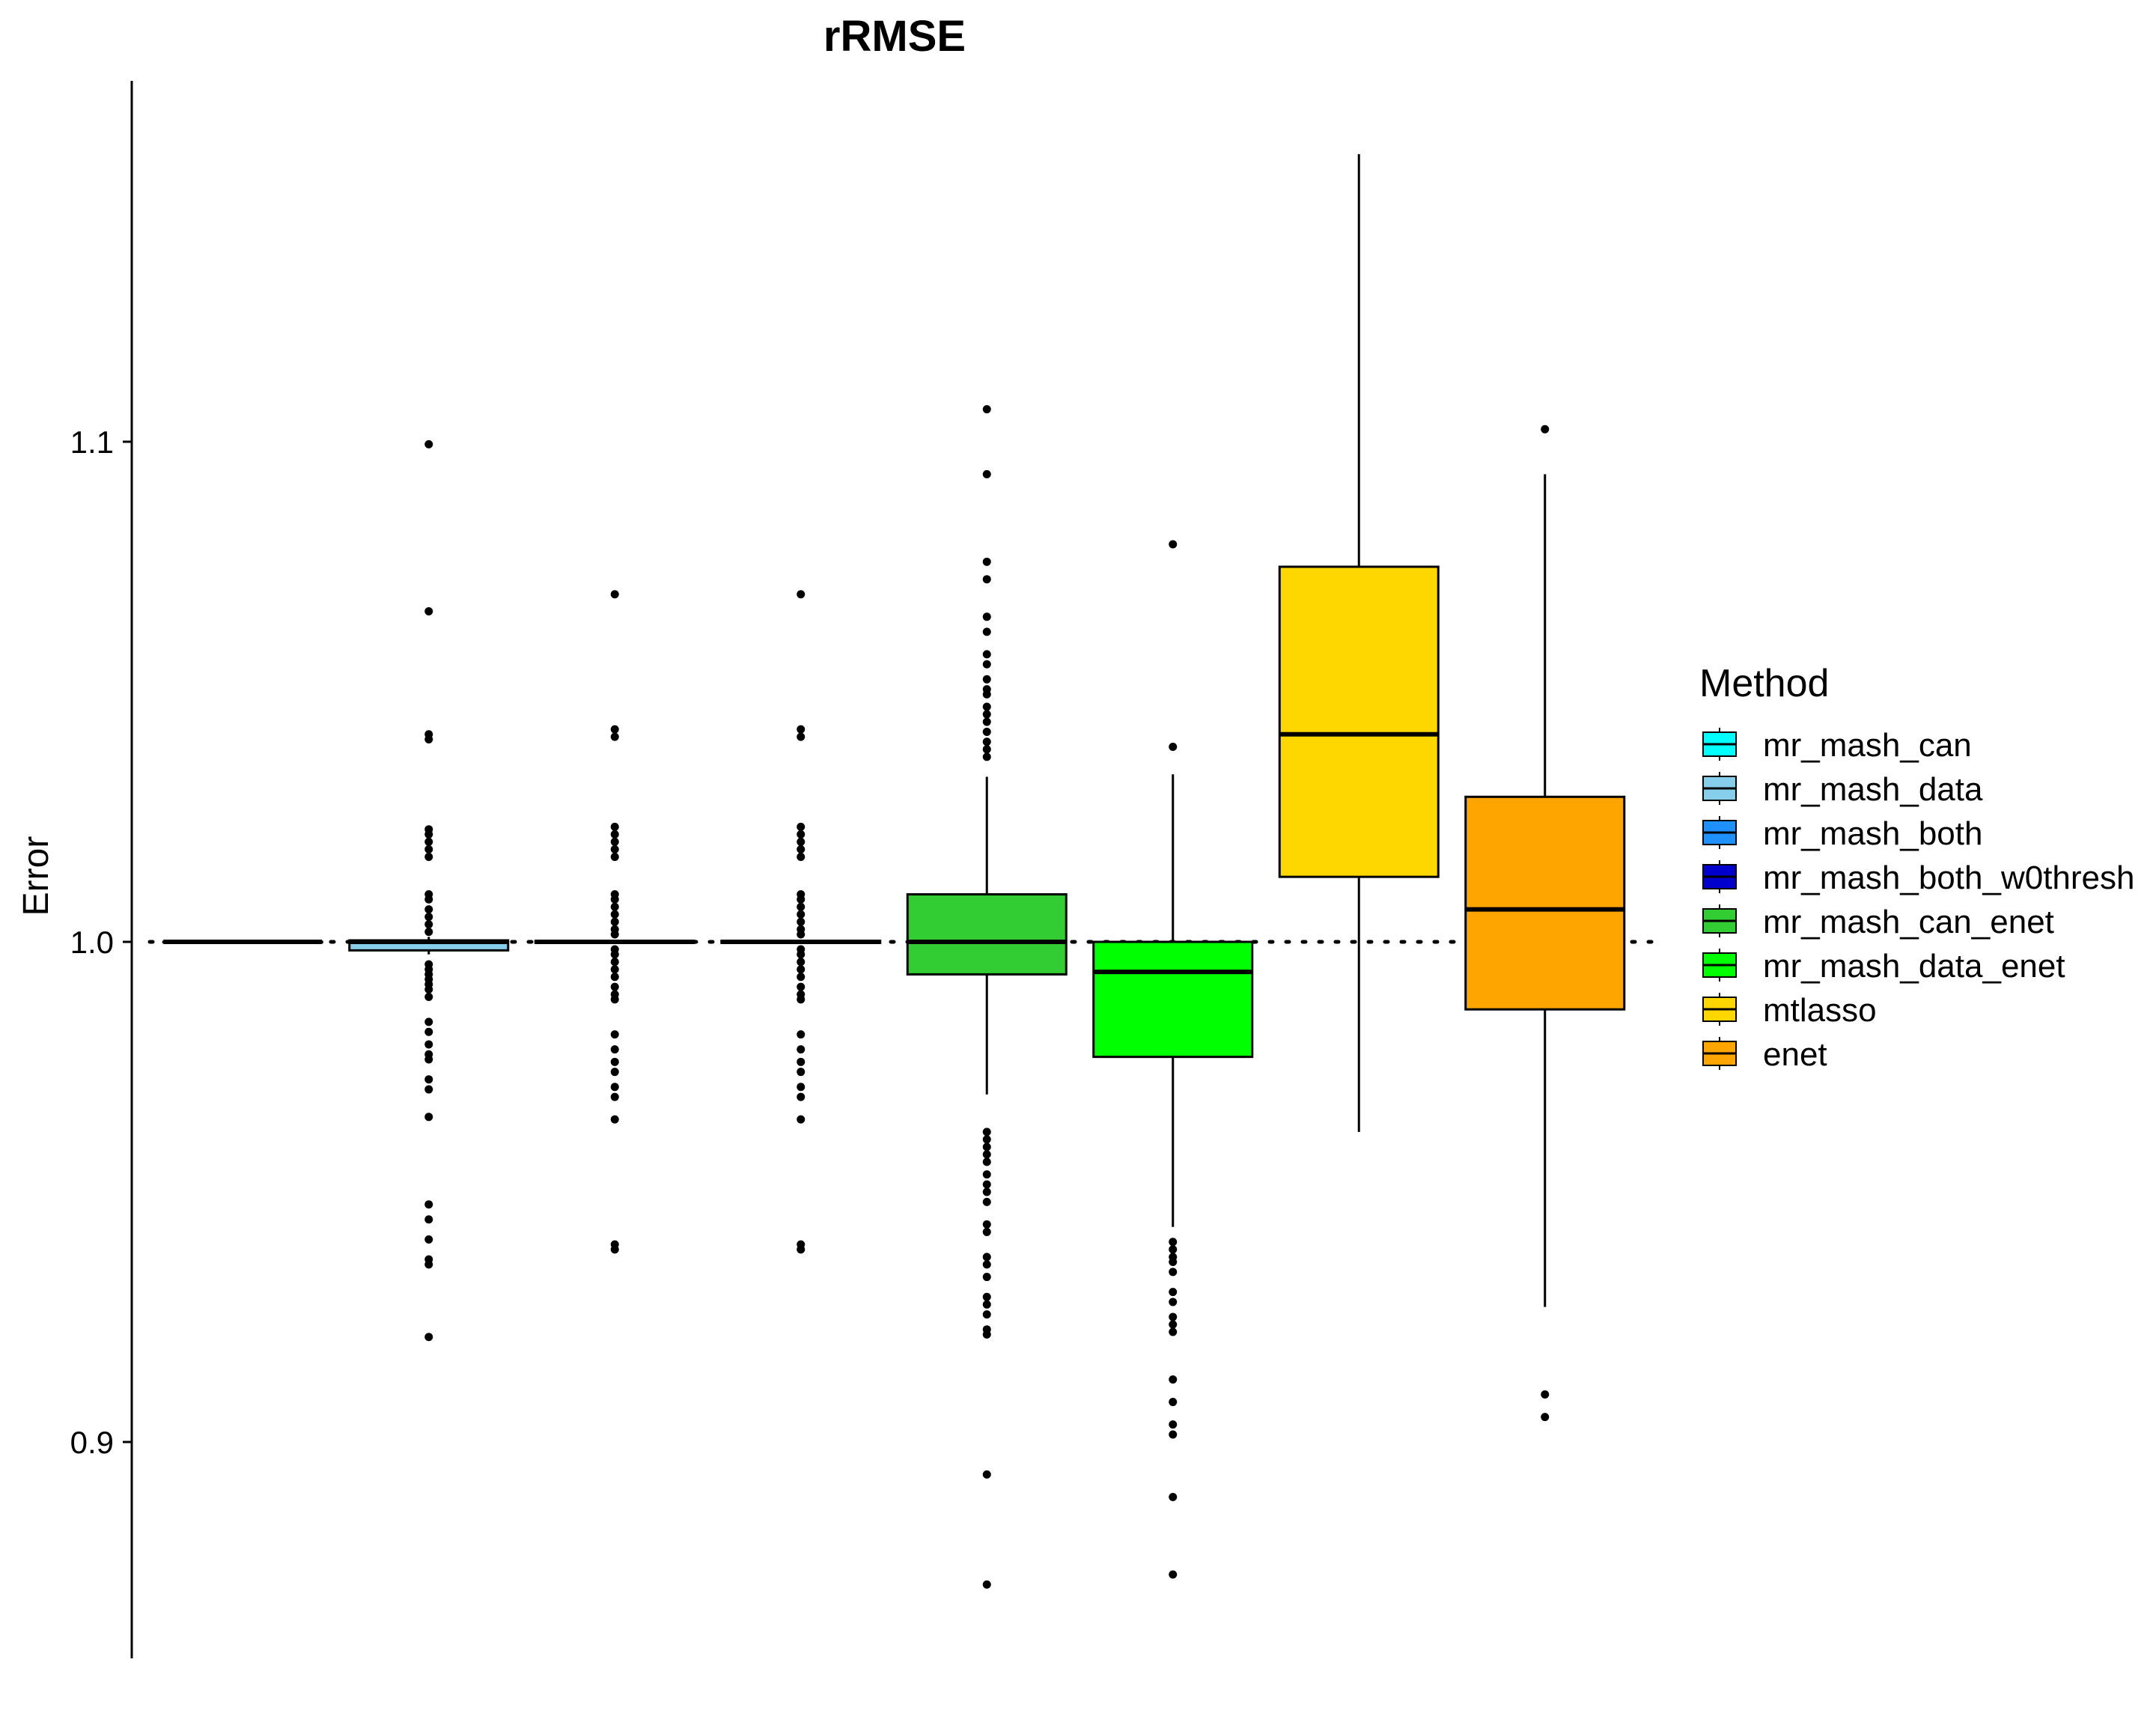  What do you see at coordinates (429, 890) in the screenshot?
I see `box-group-mr_mash_data` at bounding box center [429, 890].